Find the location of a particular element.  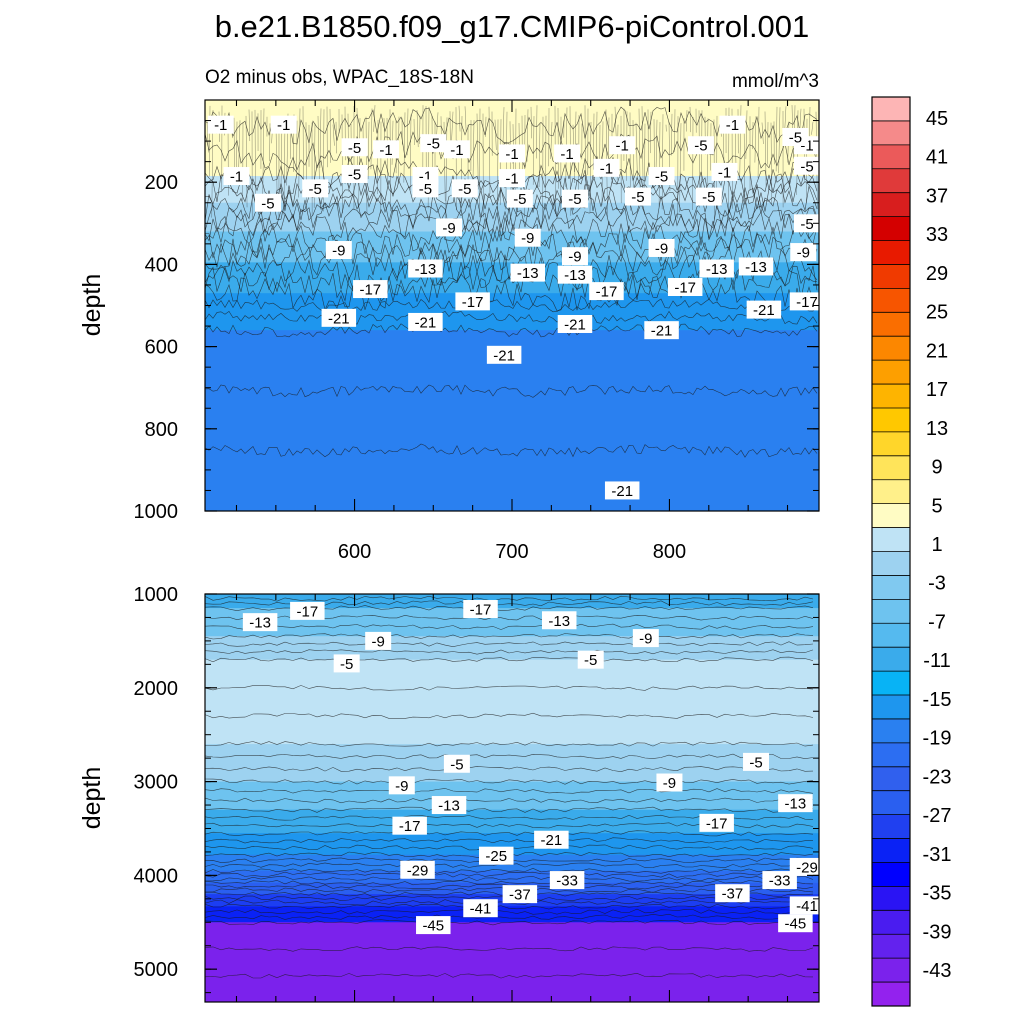

upper-y-label: depth is located at coordinates (92, 305).